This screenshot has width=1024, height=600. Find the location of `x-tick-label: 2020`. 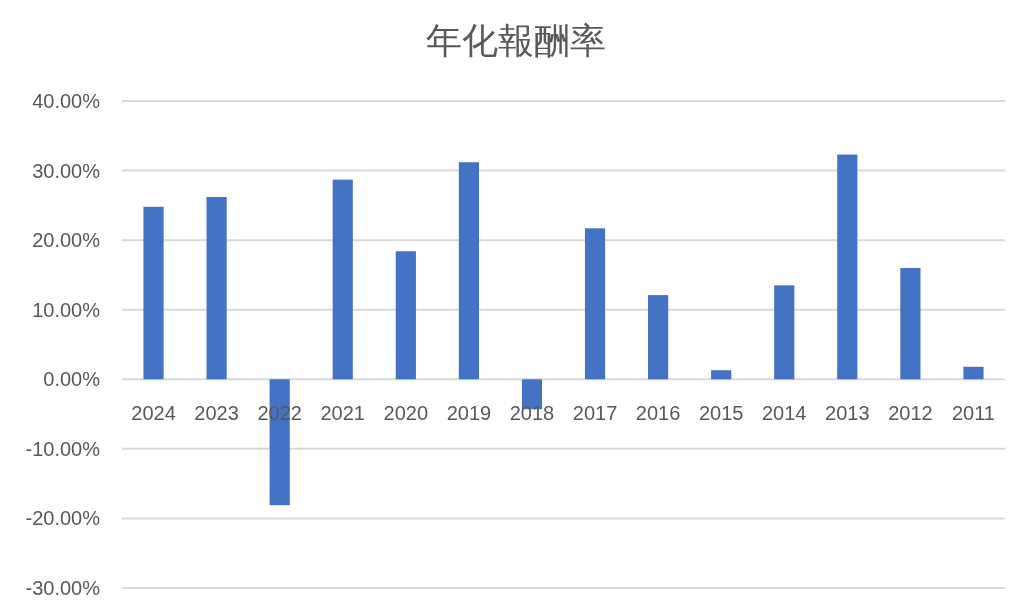

x-tick-label: 2020 is located at coordinates (406, 413).